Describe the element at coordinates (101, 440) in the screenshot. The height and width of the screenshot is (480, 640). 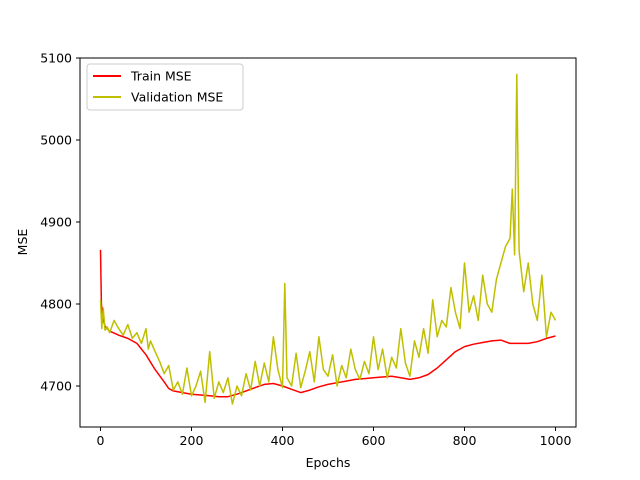
I see `x-tick-label: 0` at that location.